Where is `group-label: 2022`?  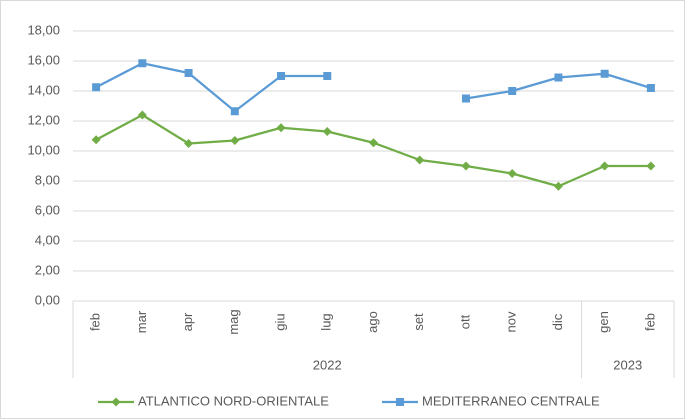
group-label: 2022 is located at coordinates (327, 364).